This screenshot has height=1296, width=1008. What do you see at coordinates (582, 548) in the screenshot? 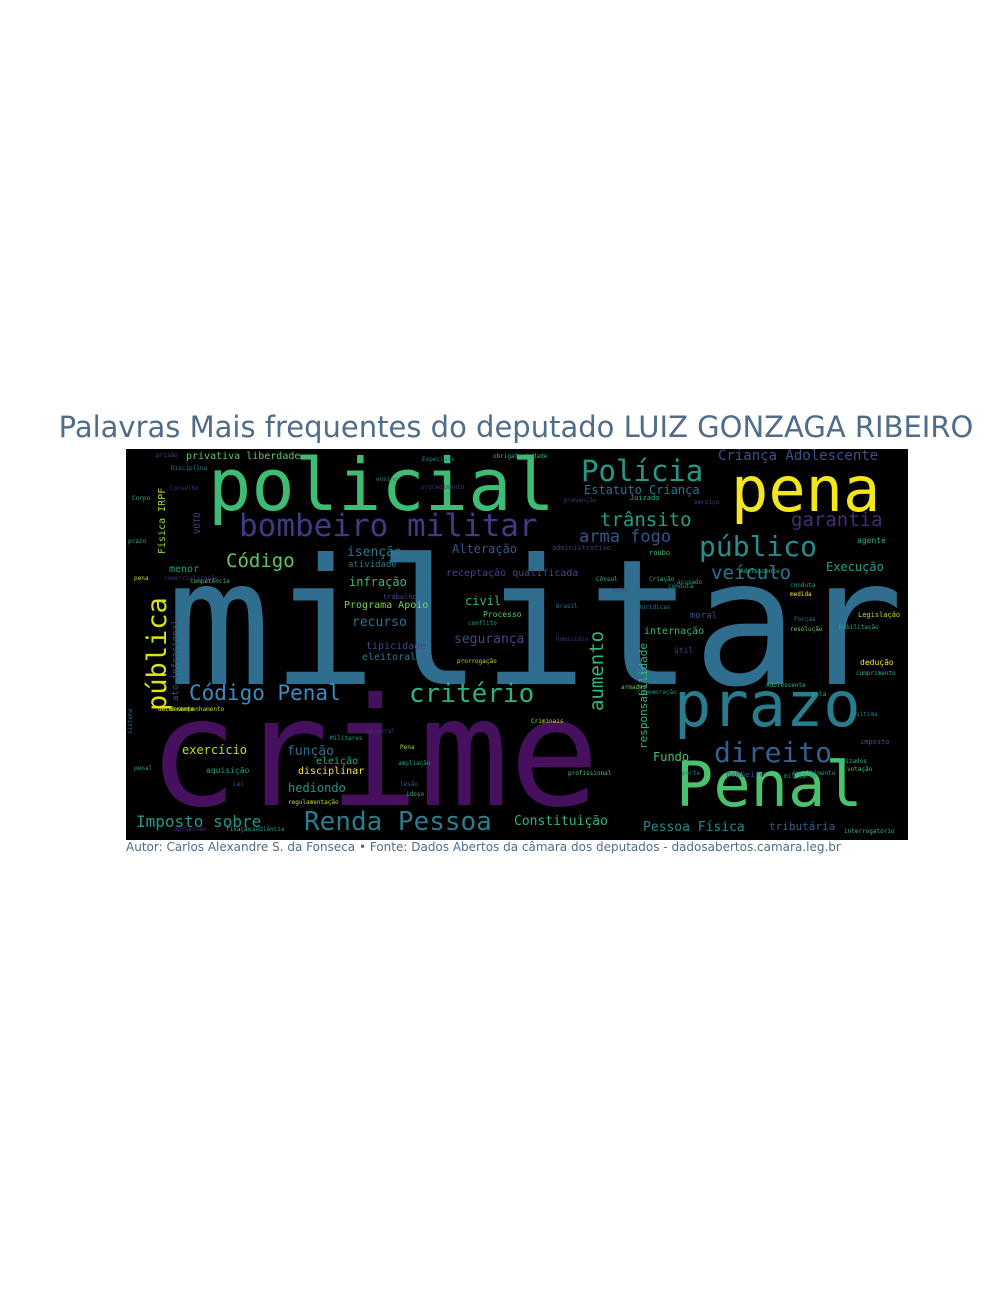
I see `word-82: administrativo` at bounding box center [582, 548].